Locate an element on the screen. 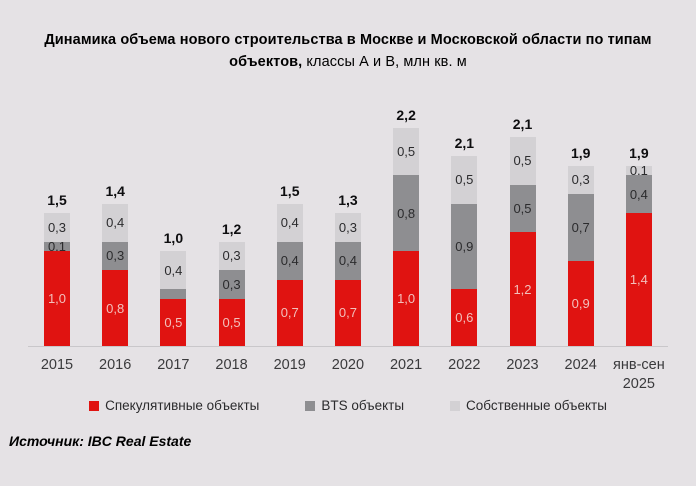  bar-column: 1,5 0,4 0,4 0,7 is located at coordinates (290, 264).